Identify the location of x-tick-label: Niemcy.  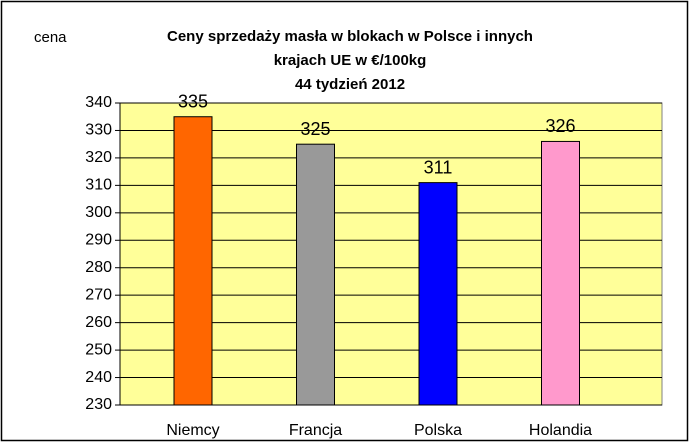
(192, 430).